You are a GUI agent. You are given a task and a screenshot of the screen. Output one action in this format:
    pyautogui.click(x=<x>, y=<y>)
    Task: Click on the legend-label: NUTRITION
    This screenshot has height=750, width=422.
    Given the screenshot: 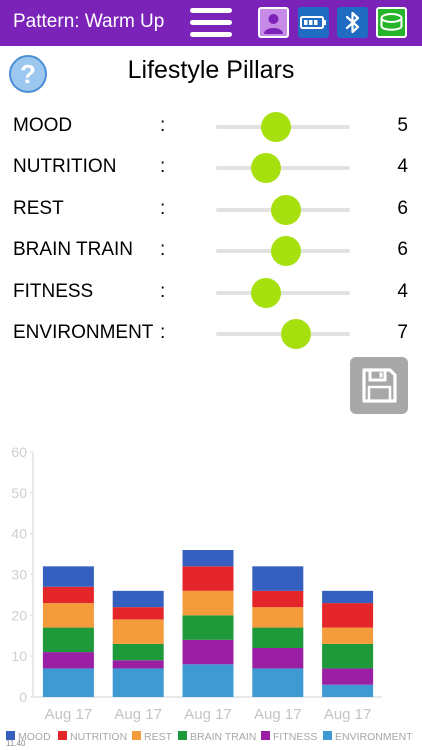 What is the action you would take?
    pyautogui.click(x=98, y=737)
    